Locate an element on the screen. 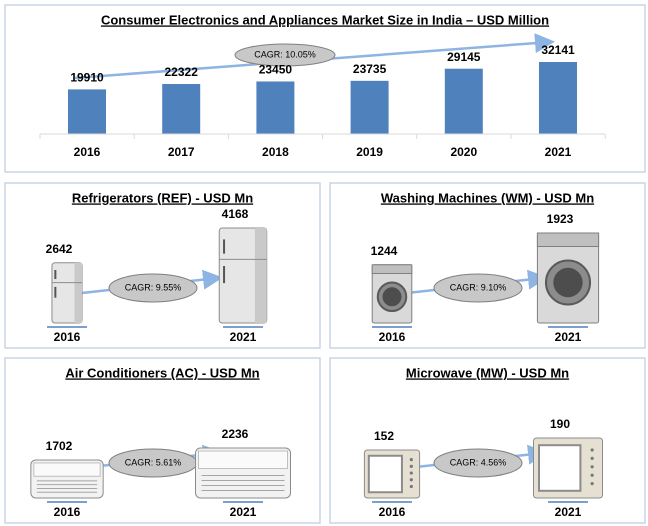 Image resolution: width=648 pixels, height=526 pixels. x-tick-label: 2018 is located at coordinates (275, 152).